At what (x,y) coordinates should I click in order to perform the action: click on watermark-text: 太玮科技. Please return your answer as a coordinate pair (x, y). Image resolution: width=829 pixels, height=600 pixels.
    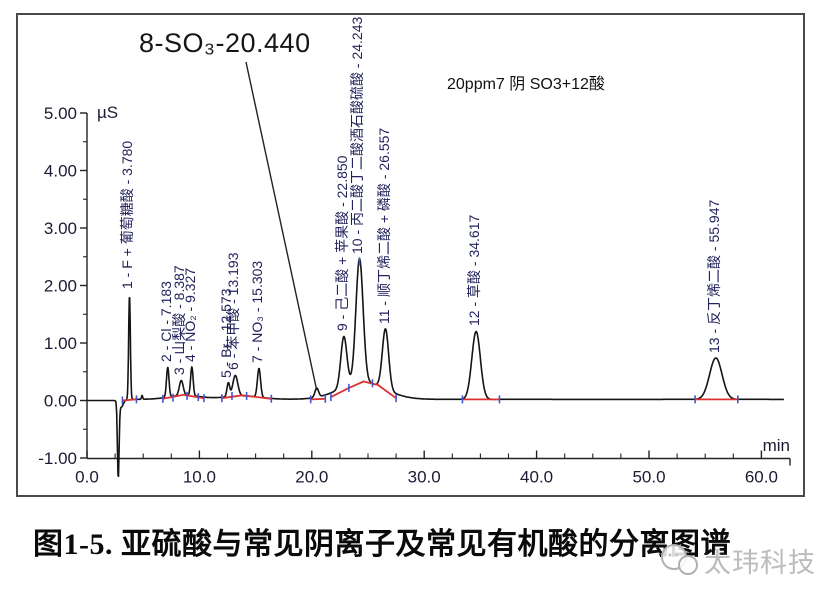
    Looking at the image, I should click on (760, 563).